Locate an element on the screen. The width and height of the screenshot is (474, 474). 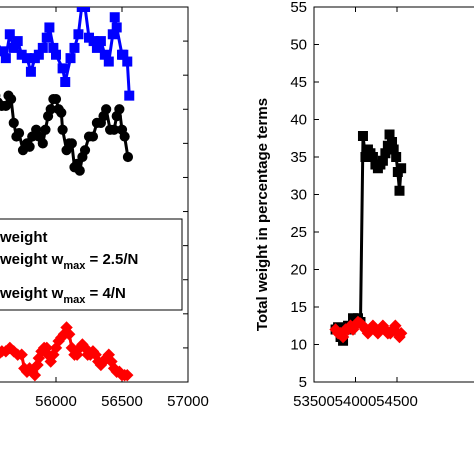
y-tick-label: 50 is located at coordinates (298, 45).